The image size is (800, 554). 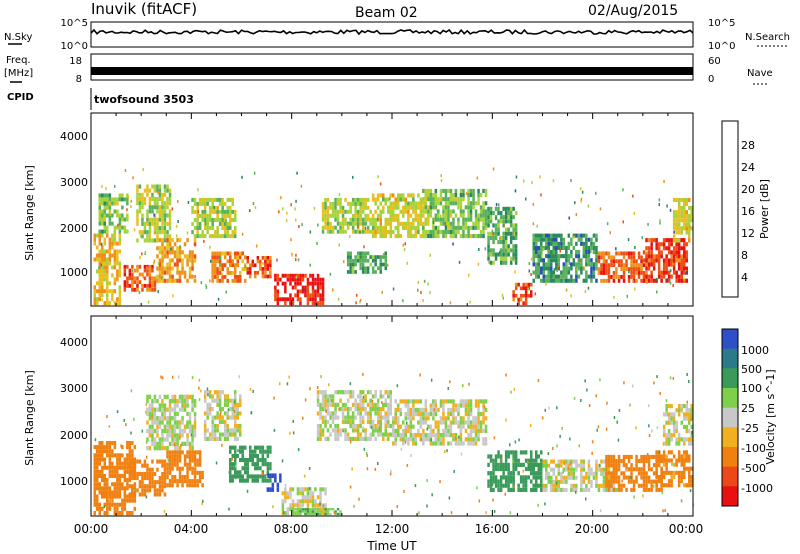 I want to click on velocity-ytick-4000: 4000, so click(x=74, y=342).